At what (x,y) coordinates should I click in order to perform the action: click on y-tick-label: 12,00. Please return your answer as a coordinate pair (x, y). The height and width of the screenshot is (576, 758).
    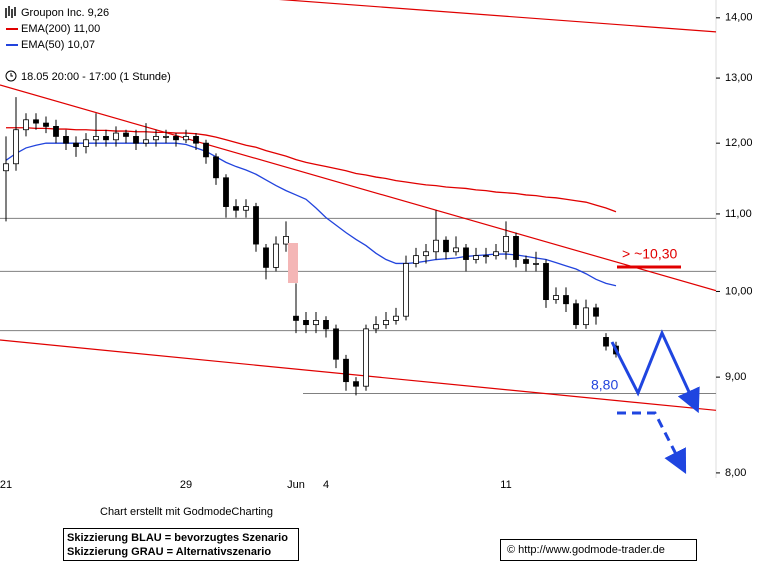
    Looking at the image, I should click on (739, 143).